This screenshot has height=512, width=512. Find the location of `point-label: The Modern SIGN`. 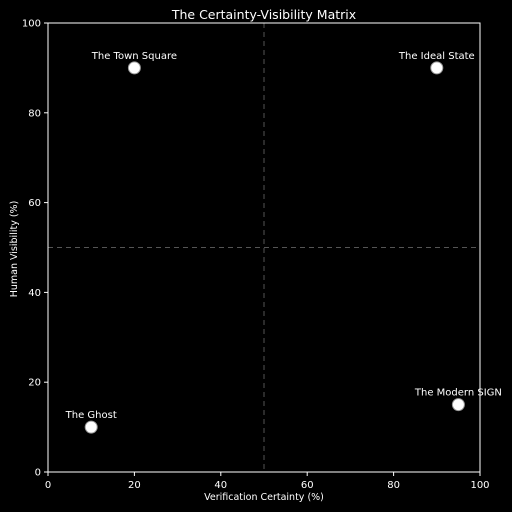

point-label: The Modern SIGN is located at coordinates (458, 393).